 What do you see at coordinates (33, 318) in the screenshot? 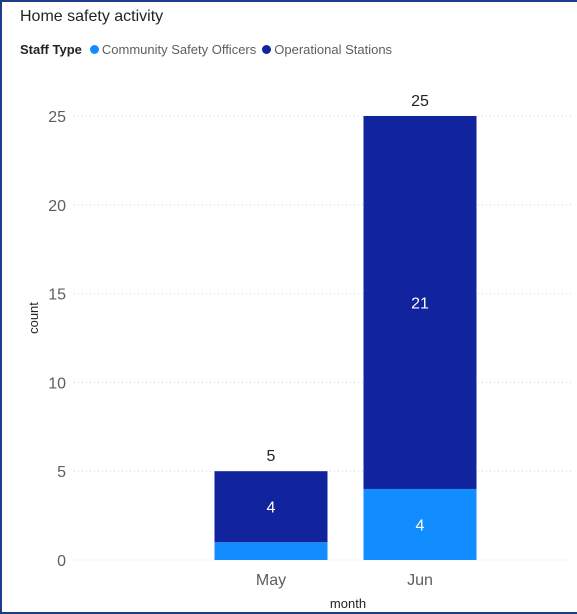
I see `y-axis-title: count` at bounding box center [33, 318].